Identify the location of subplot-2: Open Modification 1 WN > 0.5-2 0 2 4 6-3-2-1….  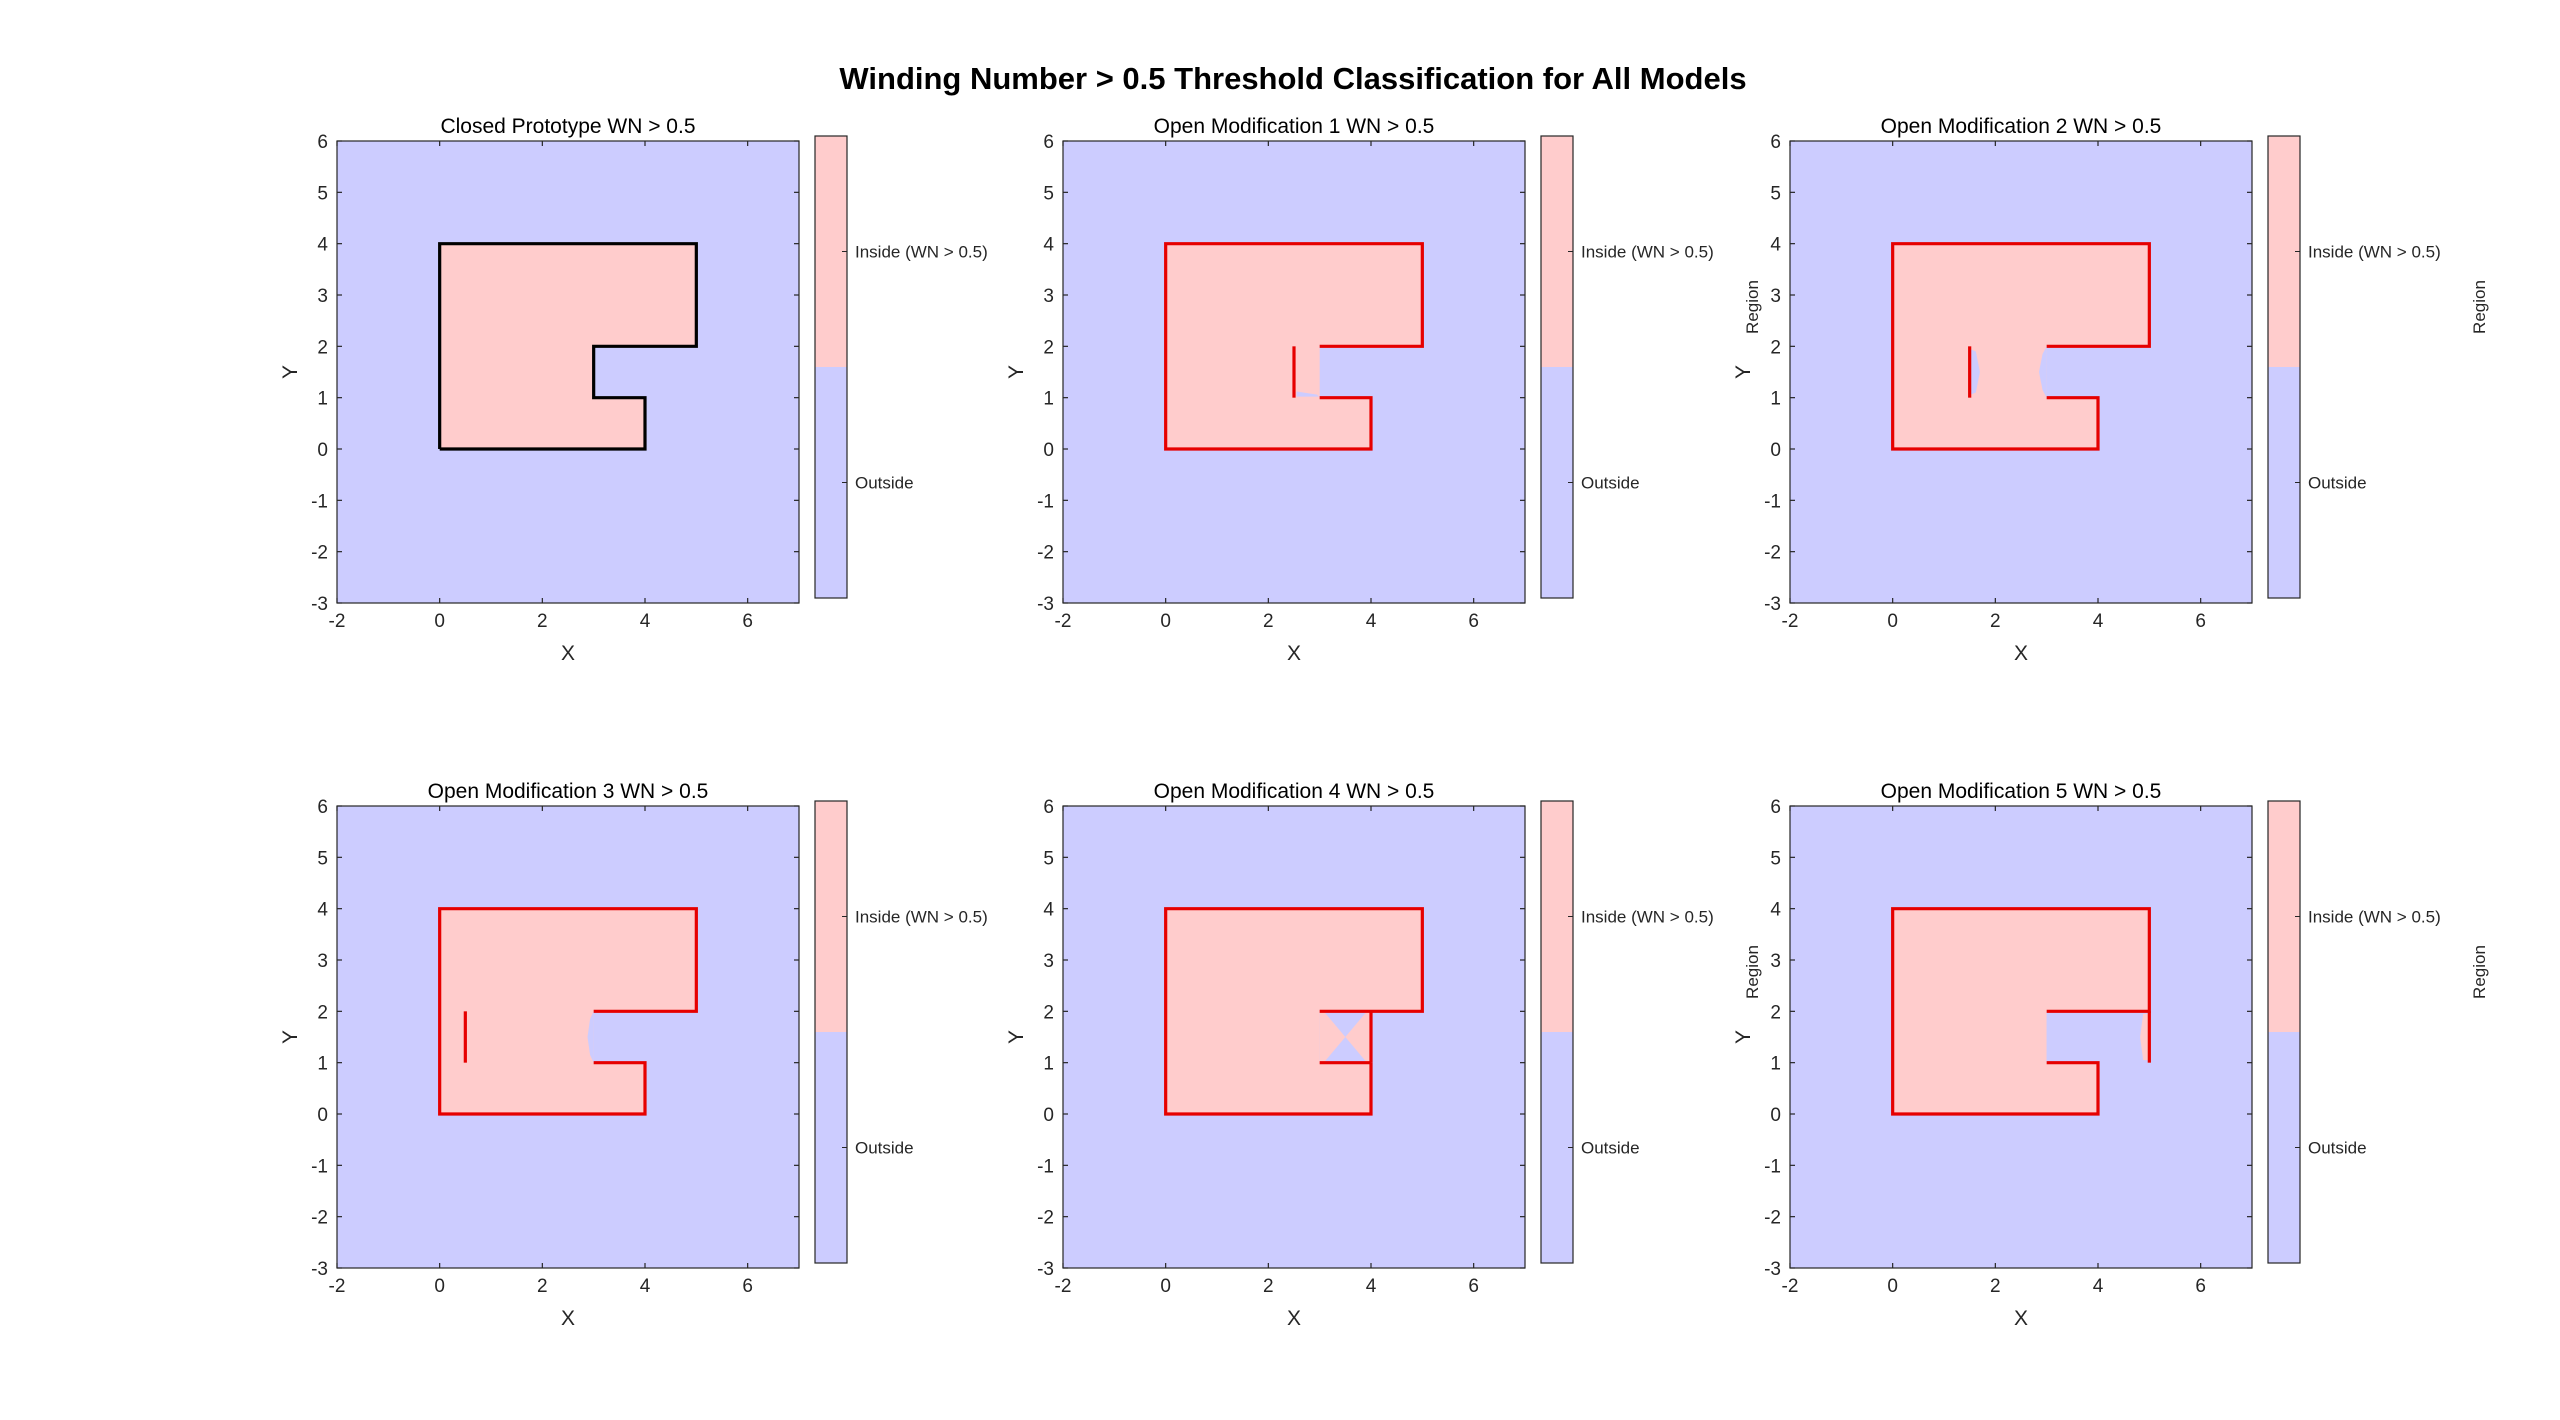
(1383, 390).